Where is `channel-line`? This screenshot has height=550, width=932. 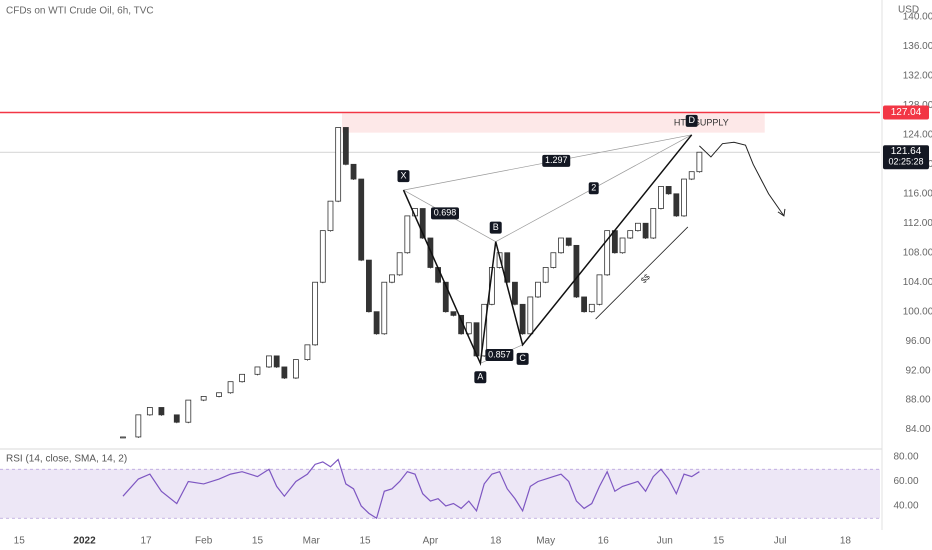
channel-line is located at coordinates (642, 273).